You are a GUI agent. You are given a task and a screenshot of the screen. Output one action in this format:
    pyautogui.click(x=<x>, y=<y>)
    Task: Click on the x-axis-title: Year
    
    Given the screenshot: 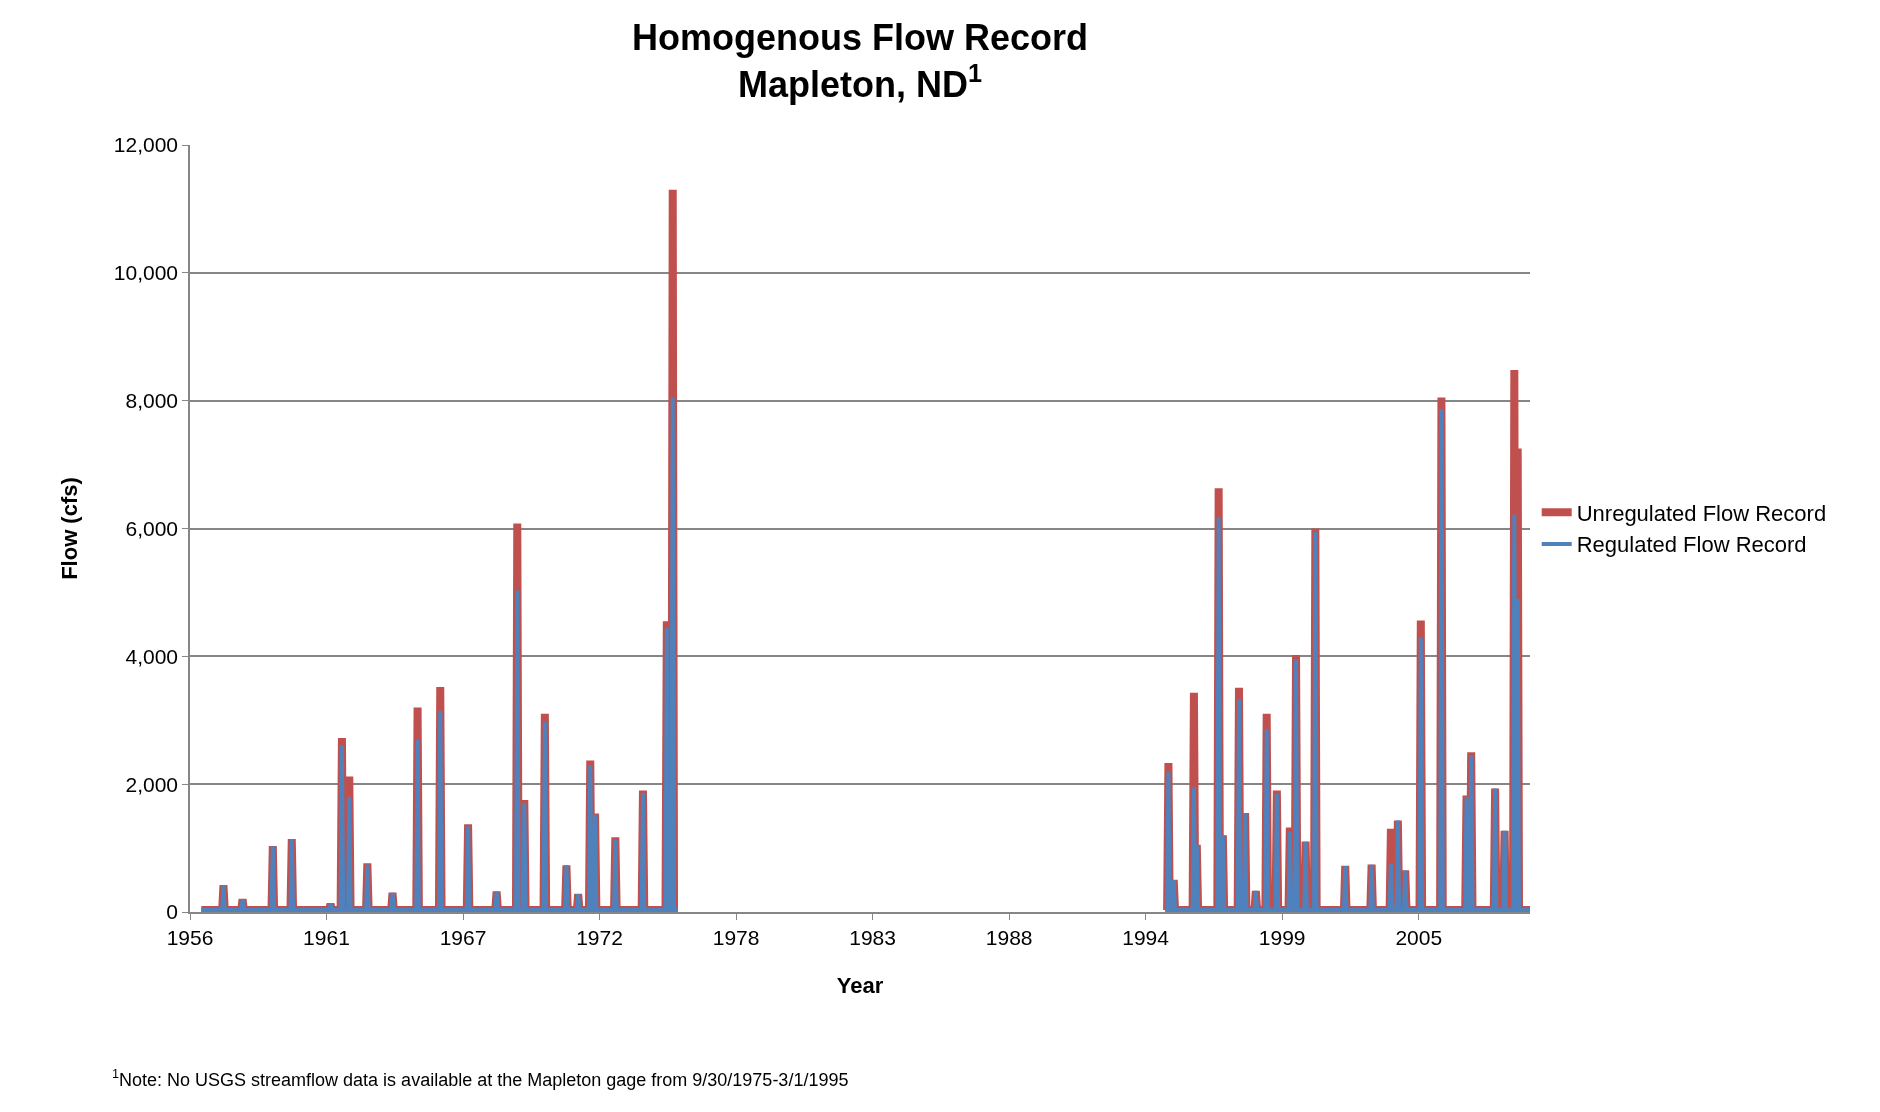 What is the action you would take?
    pyautogui.click(x=860, y=986)
    